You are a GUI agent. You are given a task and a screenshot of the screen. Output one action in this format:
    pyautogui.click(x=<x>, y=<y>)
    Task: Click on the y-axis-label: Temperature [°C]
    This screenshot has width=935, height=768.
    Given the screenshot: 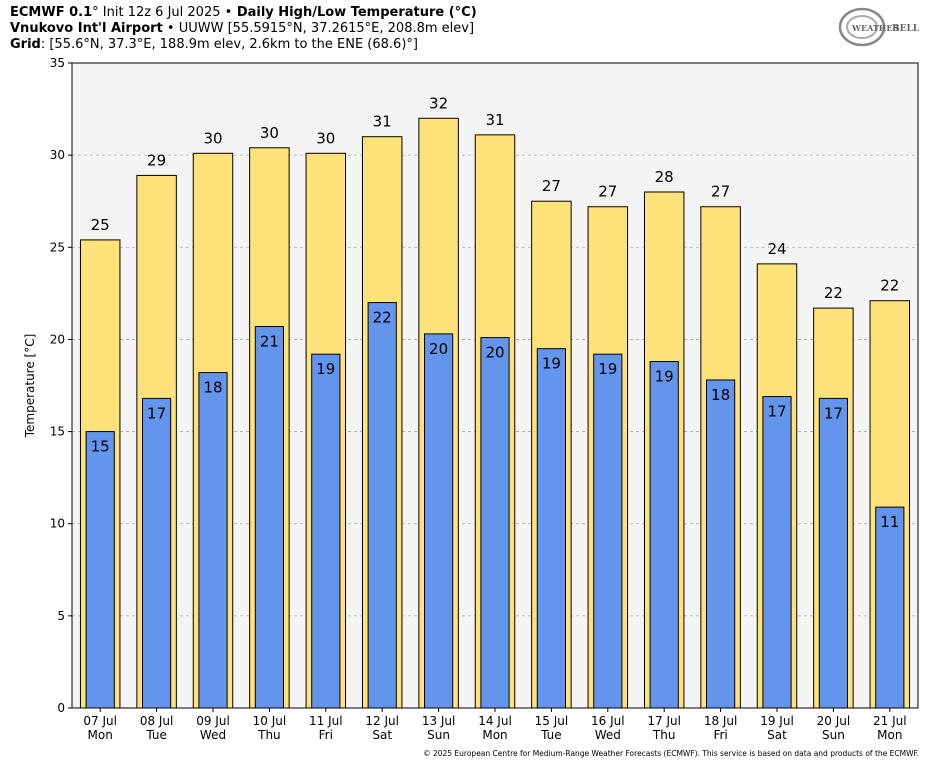 What is the action you would take?
    pyautogui.click(x=30, y=386)
    